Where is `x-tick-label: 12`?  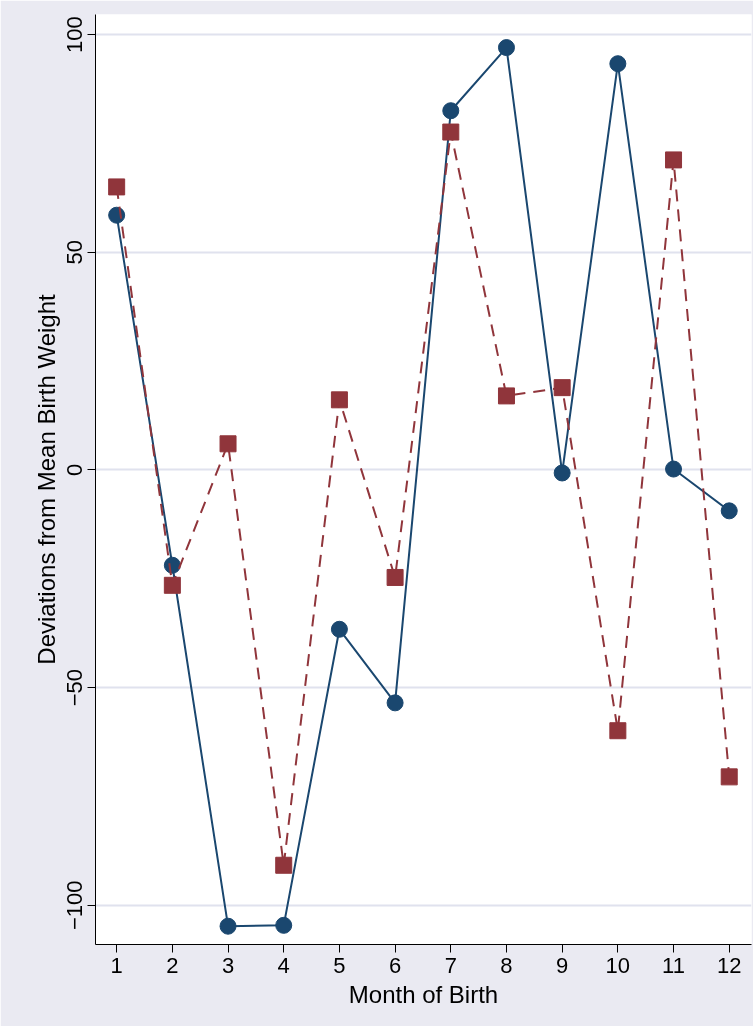
x-tick-label: 12 is located at coordinates (729, 965).